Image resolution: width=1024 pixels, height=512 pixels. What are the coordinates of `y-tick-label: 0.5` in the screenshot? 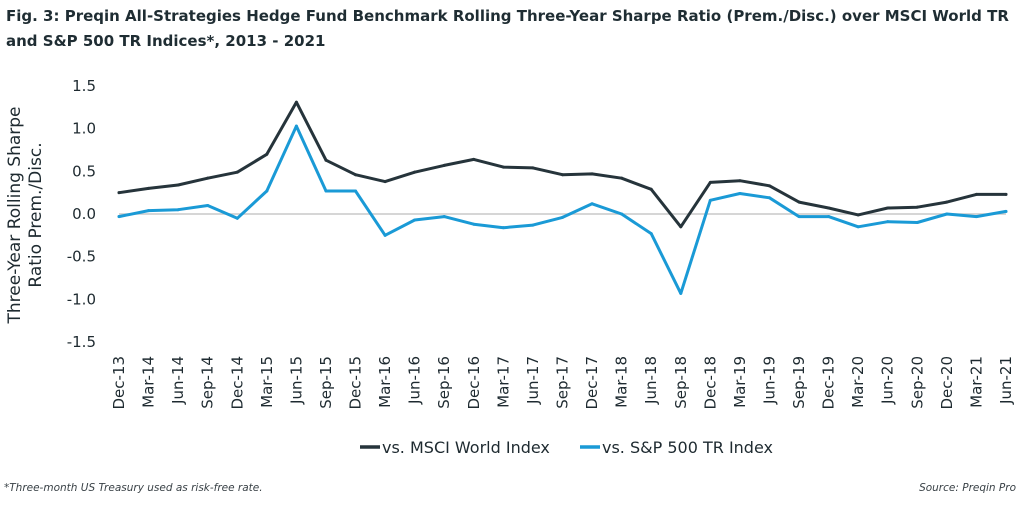 It's located at (84, 171).